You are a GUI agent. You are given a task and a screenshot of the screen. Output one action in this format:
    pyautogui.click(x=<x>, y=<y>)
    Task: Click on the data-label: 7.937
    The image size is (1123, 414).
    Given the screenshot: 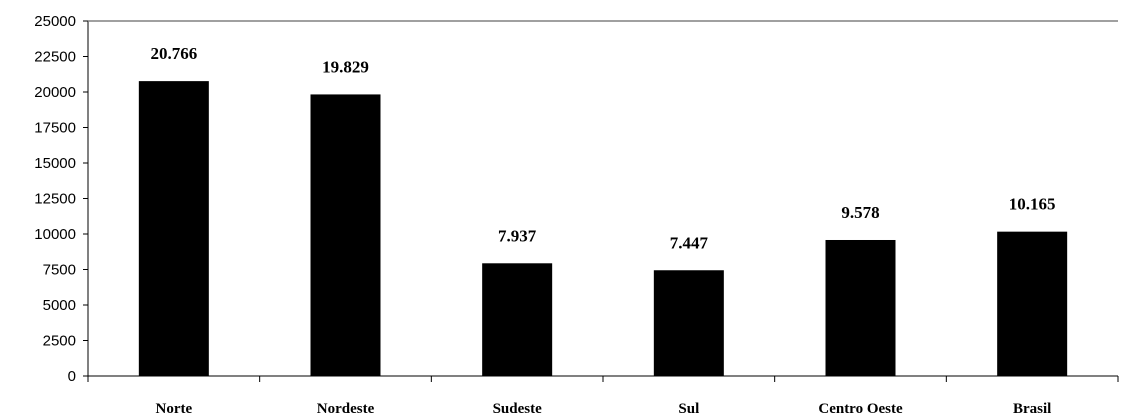 What is the action you would take?
    pyautogui.click(x=517, y=235)
    